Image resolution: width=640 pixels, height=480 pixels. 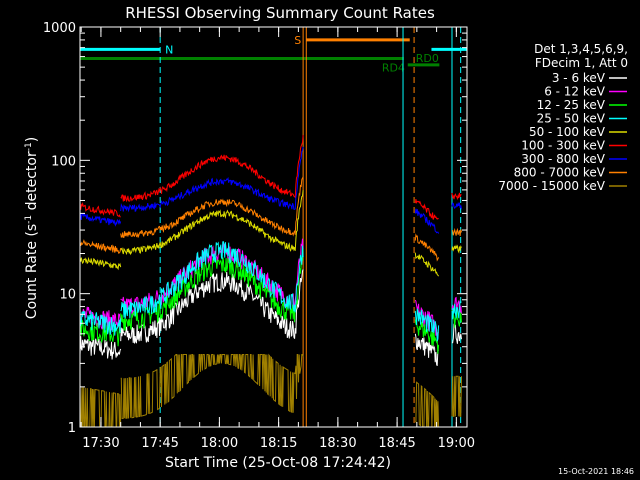 What do you see at coordinates (59, 28) in the screenshot?
I see `y-tick-label: 1000` at bounding box center [59, 28].